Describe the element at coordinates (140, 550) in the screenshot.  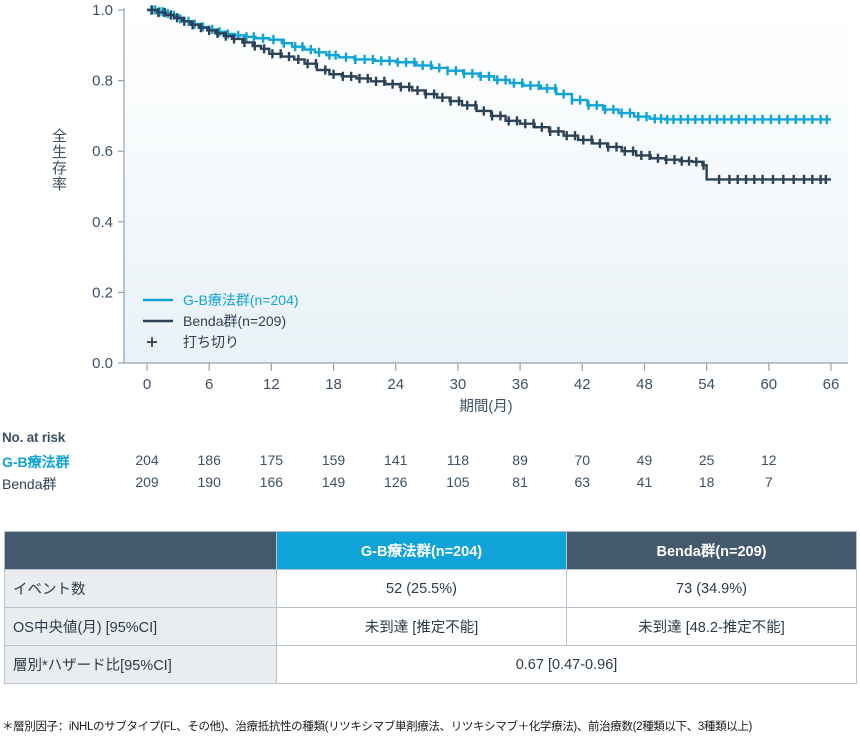
I see `summary-header-blank` at that location.